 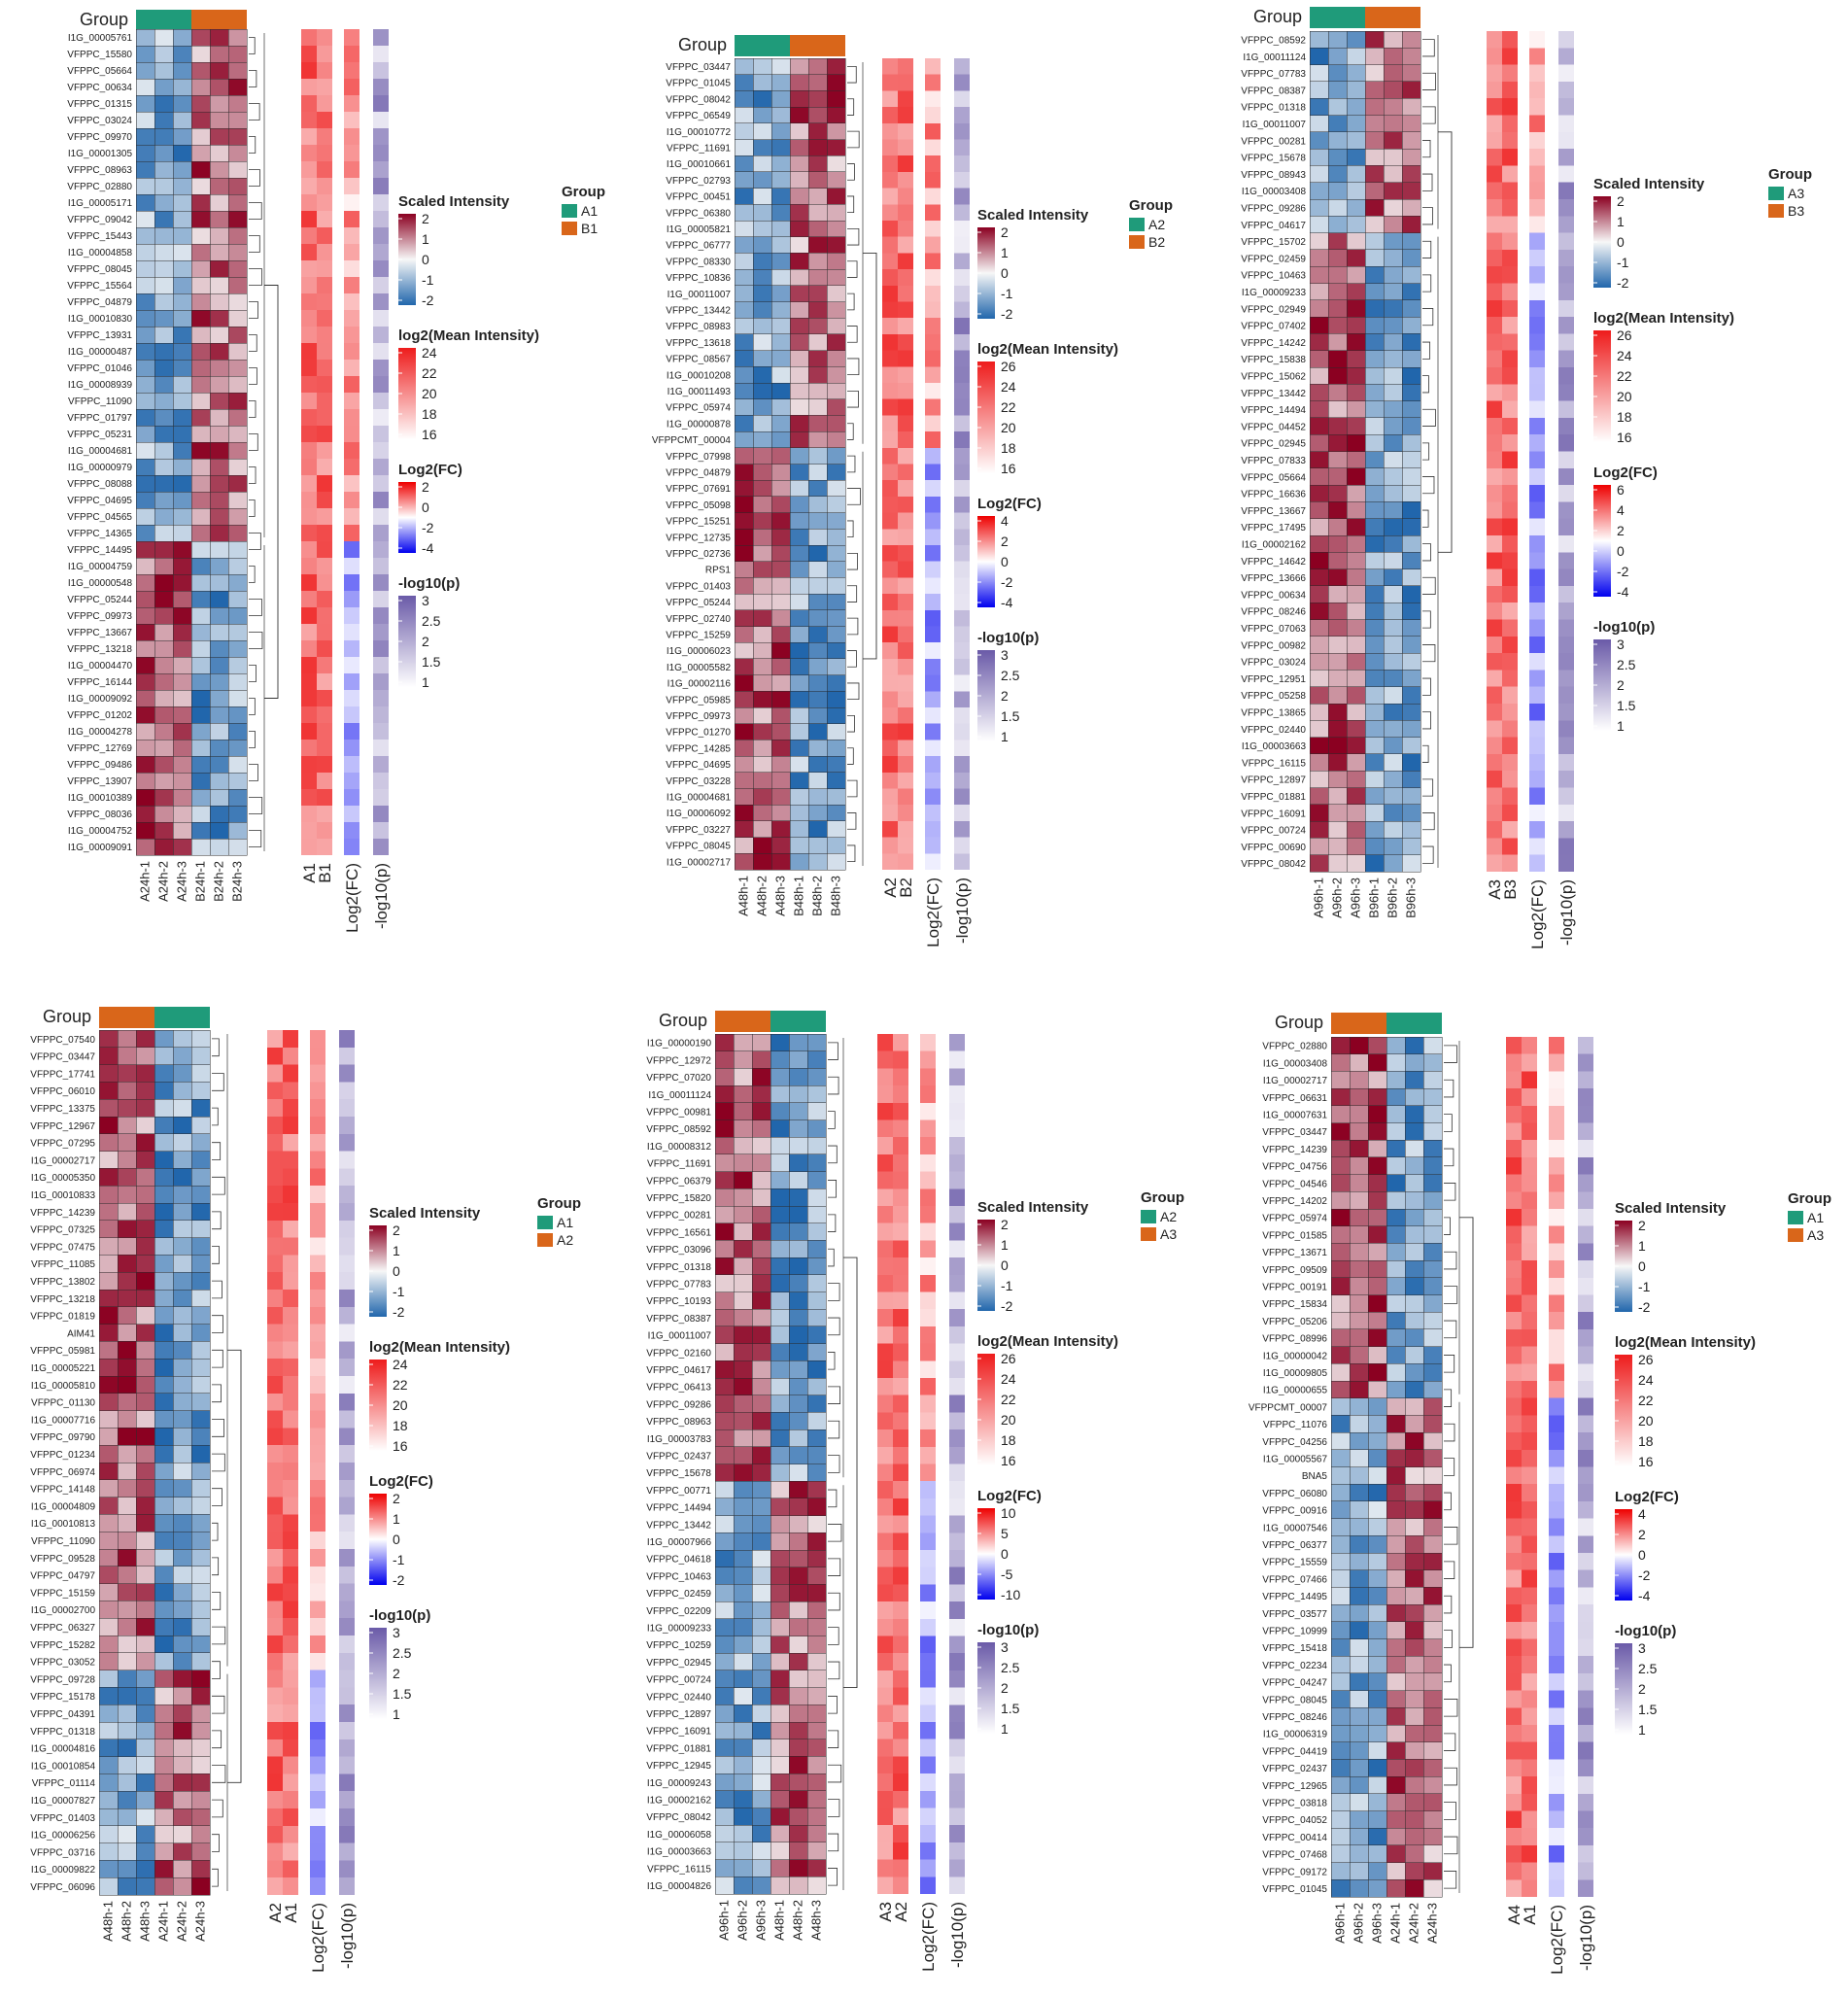 I want to click on column-label: A24h-3, so click(x=200, y=1921).